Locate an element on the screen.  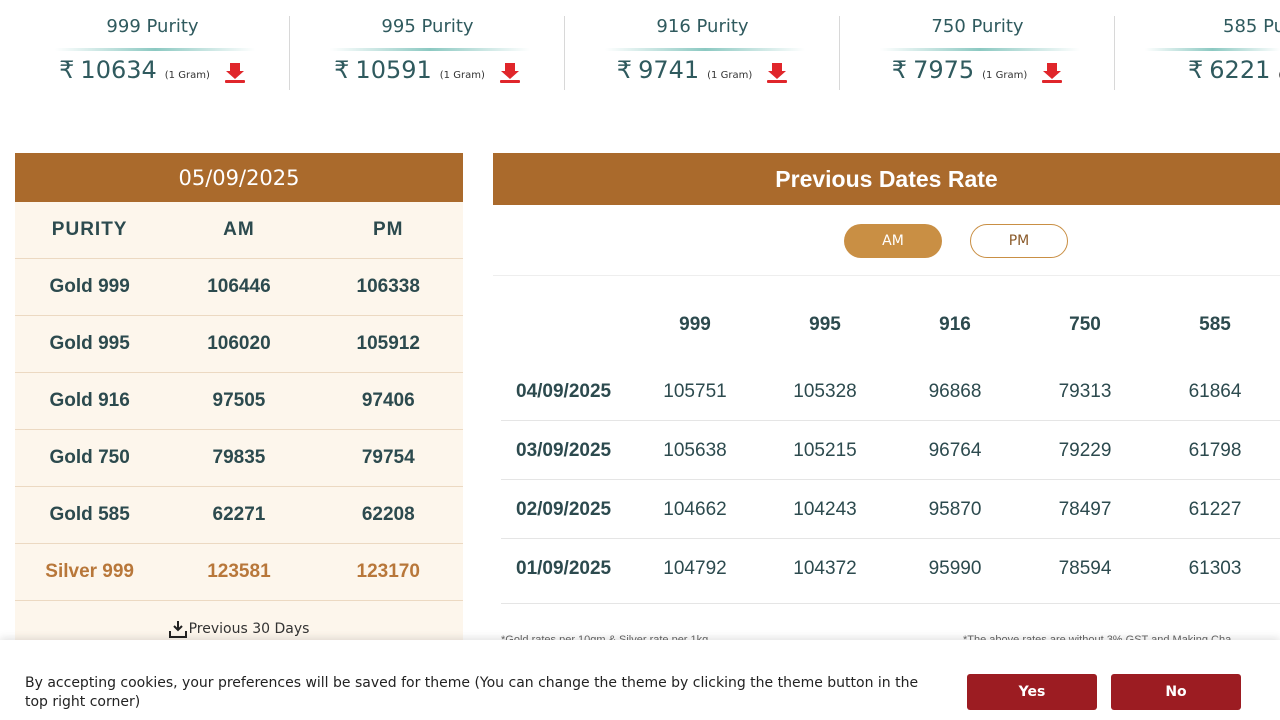
row-date: 02/09/2025 is located at coordinates (564, 509).